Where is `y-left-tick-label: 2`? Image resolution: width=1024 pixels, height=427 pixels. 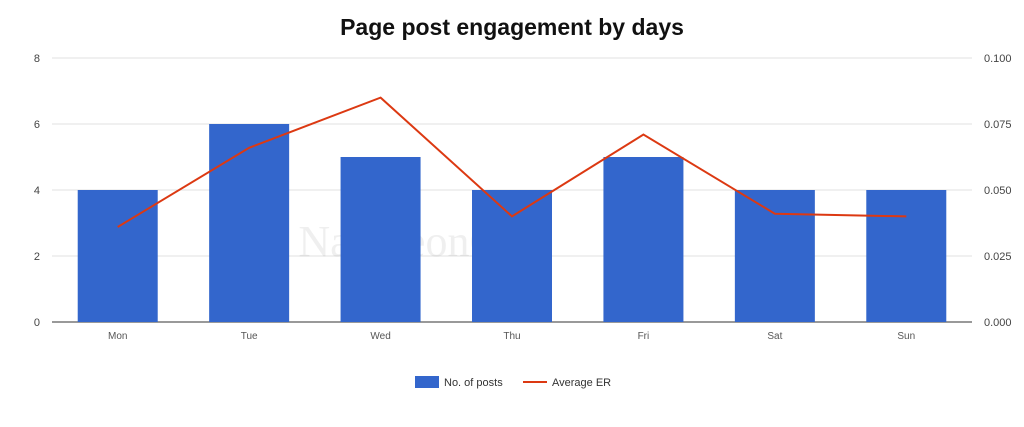 y-left-tick-label: 2 is located at coordinates (37, 257).